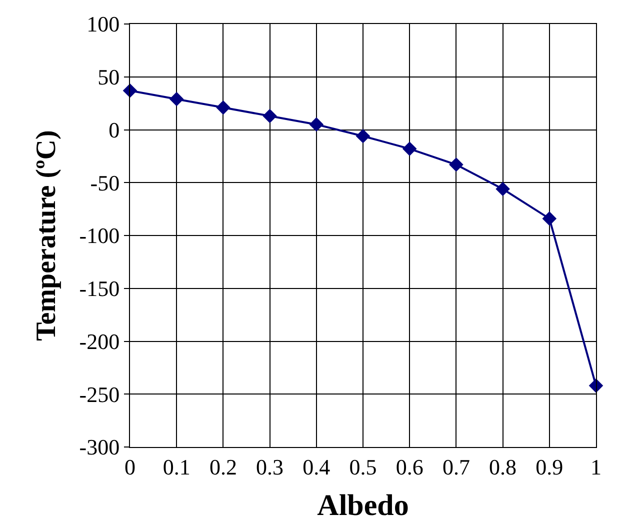  I want to click on x-tick-label: 0.4, so click(316, 467).